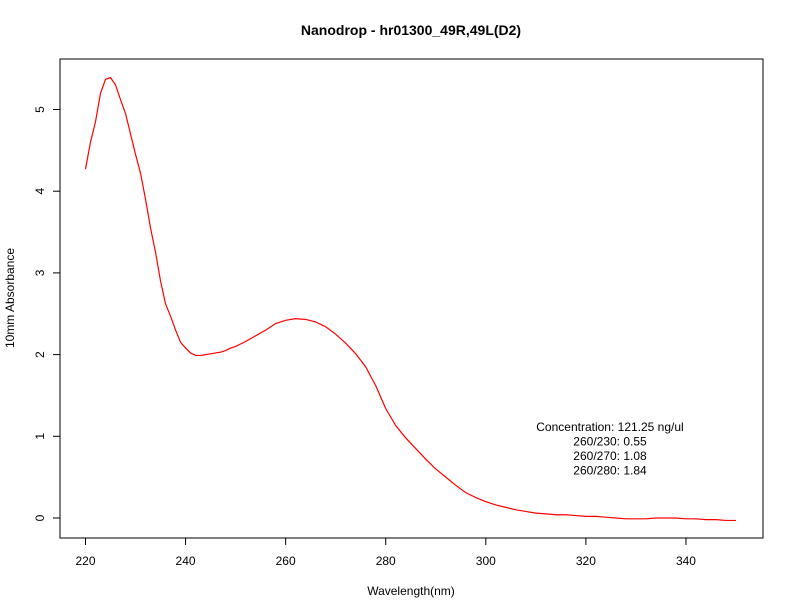 Image resolution: width=792 pixels, height=612 pixels. I want to click on annotation-line: 260/230: 0.55, so click(610, 442).